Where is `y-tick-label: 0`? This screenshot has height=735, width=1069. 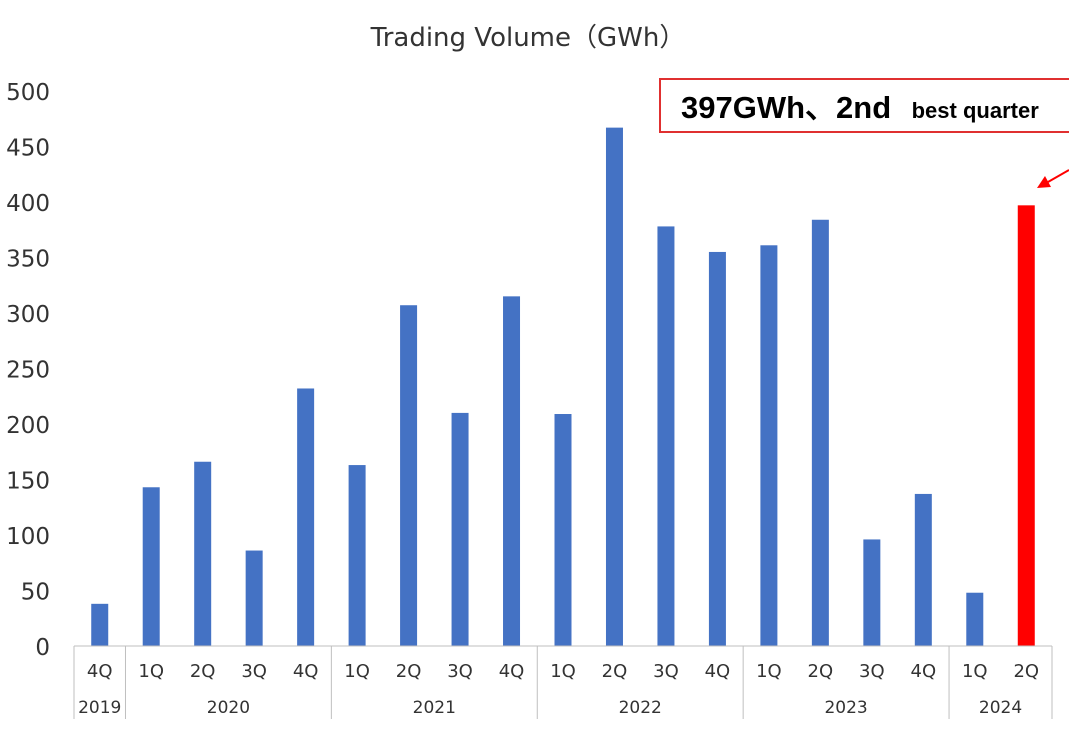 y-tick-label: 0 is located at coordinates (42, 648).